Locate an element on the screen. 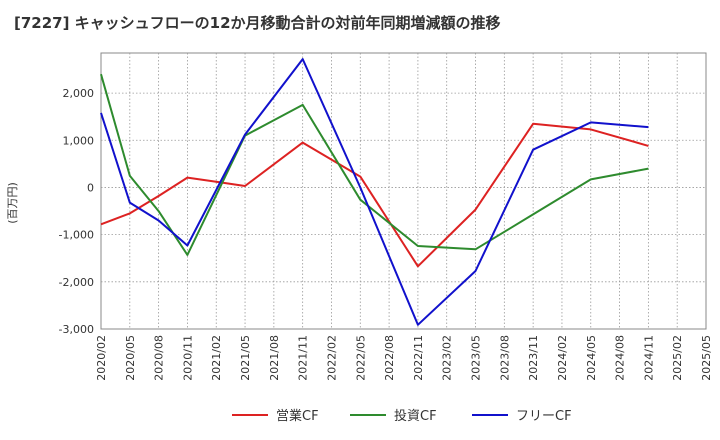  x-tick-label: 2022/08 is located at coordinates (389, 358).